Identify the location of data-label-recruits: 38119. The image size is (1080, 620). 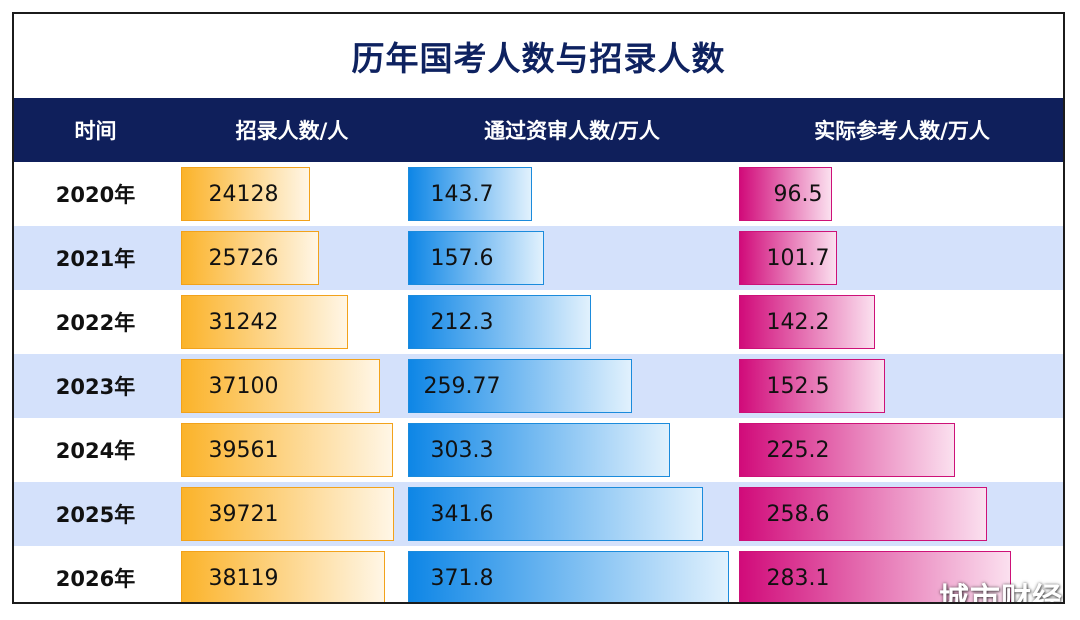
(243, 578).